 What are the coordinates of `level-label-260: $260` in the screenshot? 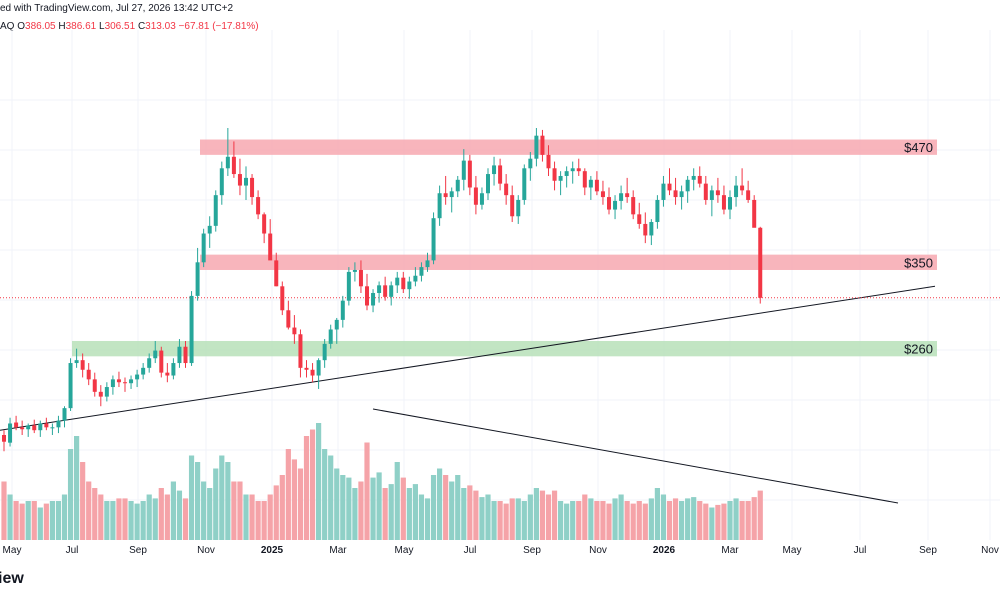 It's located at (918, 349).